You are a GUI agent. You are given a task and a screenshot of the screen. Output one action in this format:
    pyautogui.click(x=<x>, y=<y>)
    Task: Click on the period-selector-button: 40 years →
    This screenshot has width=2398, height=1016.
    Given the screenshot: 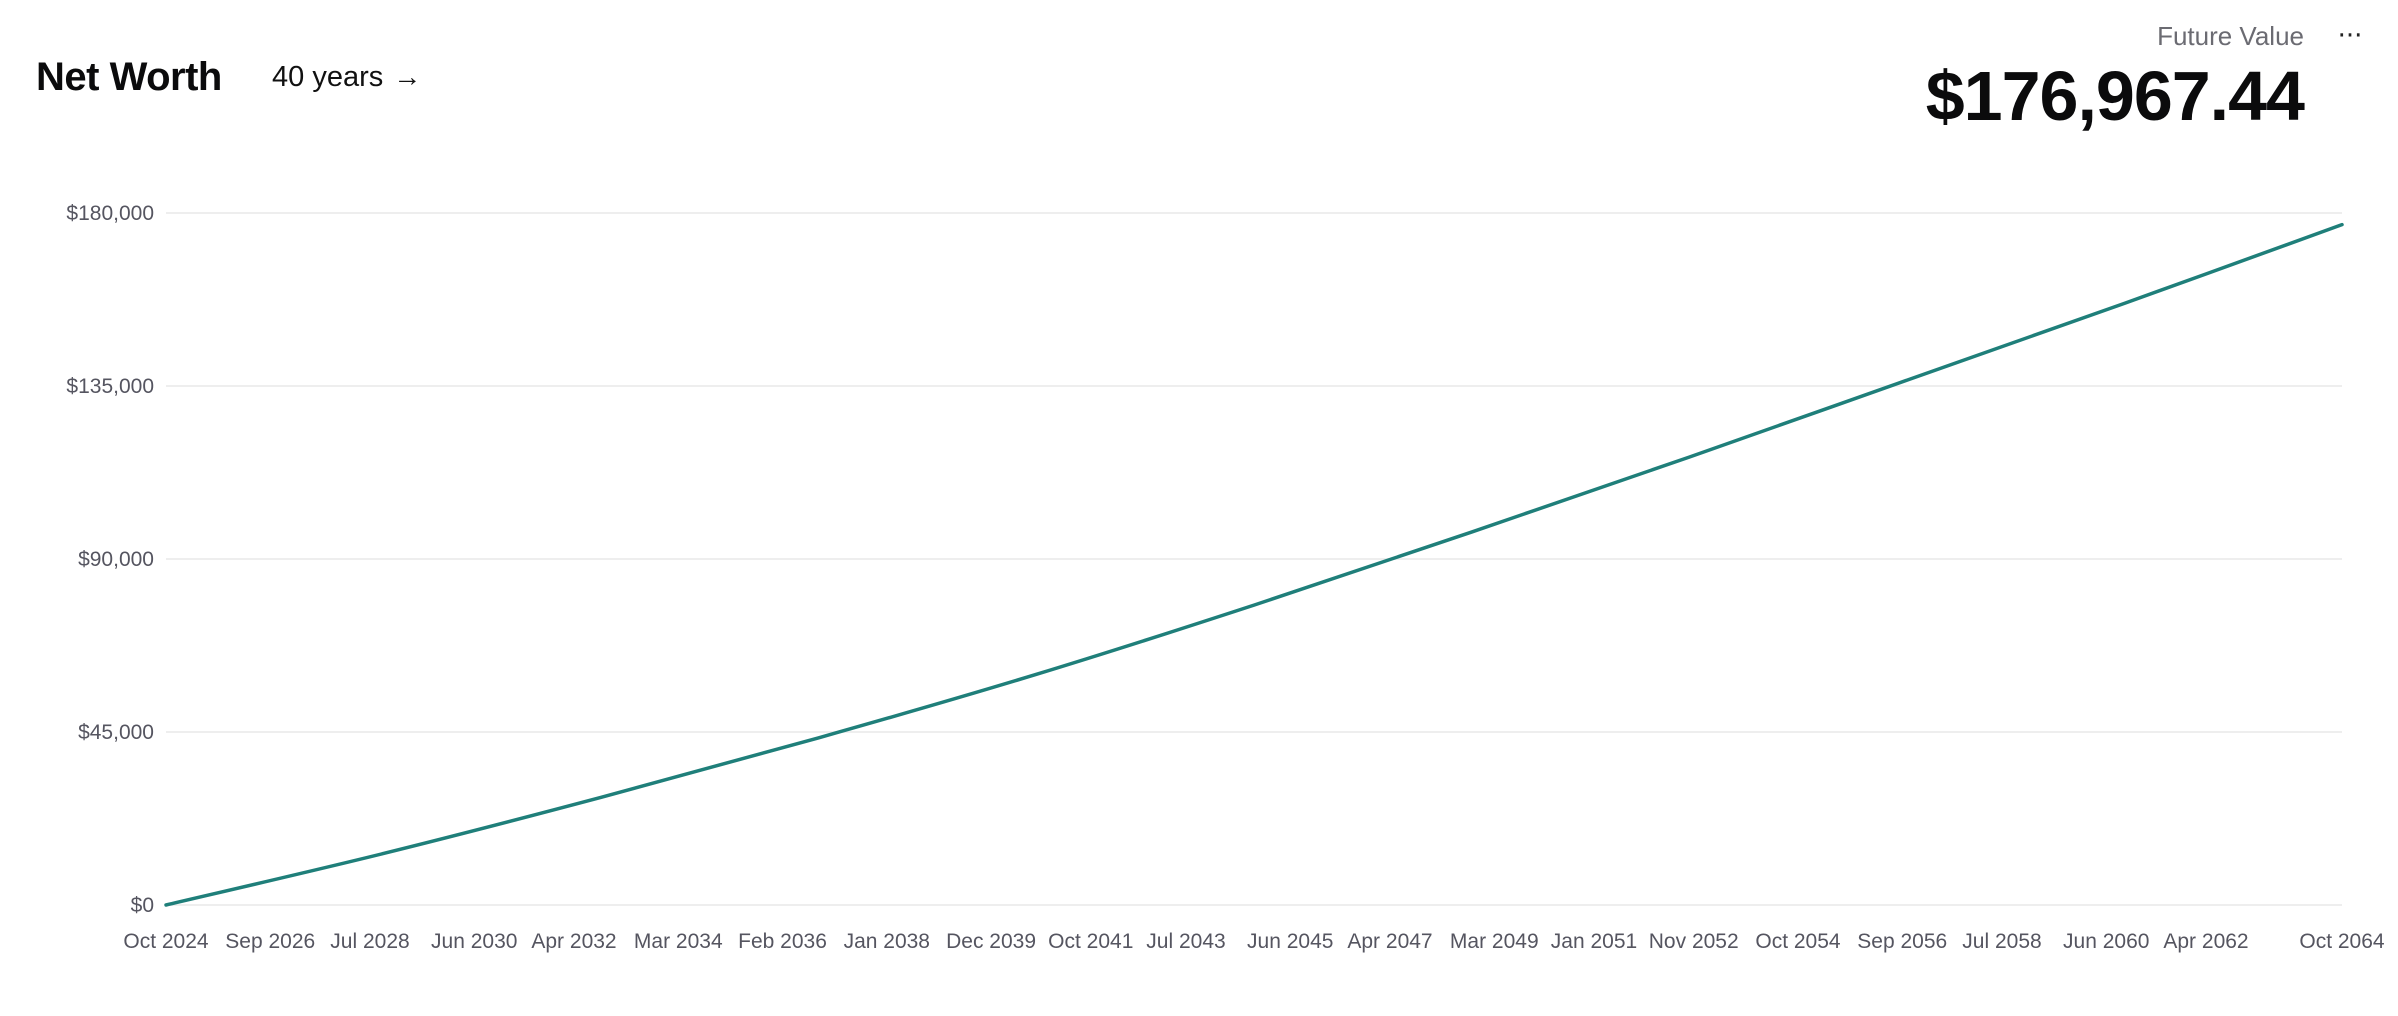 What is the action you would take?
    pyautogui.click(x=346, y=77)
    